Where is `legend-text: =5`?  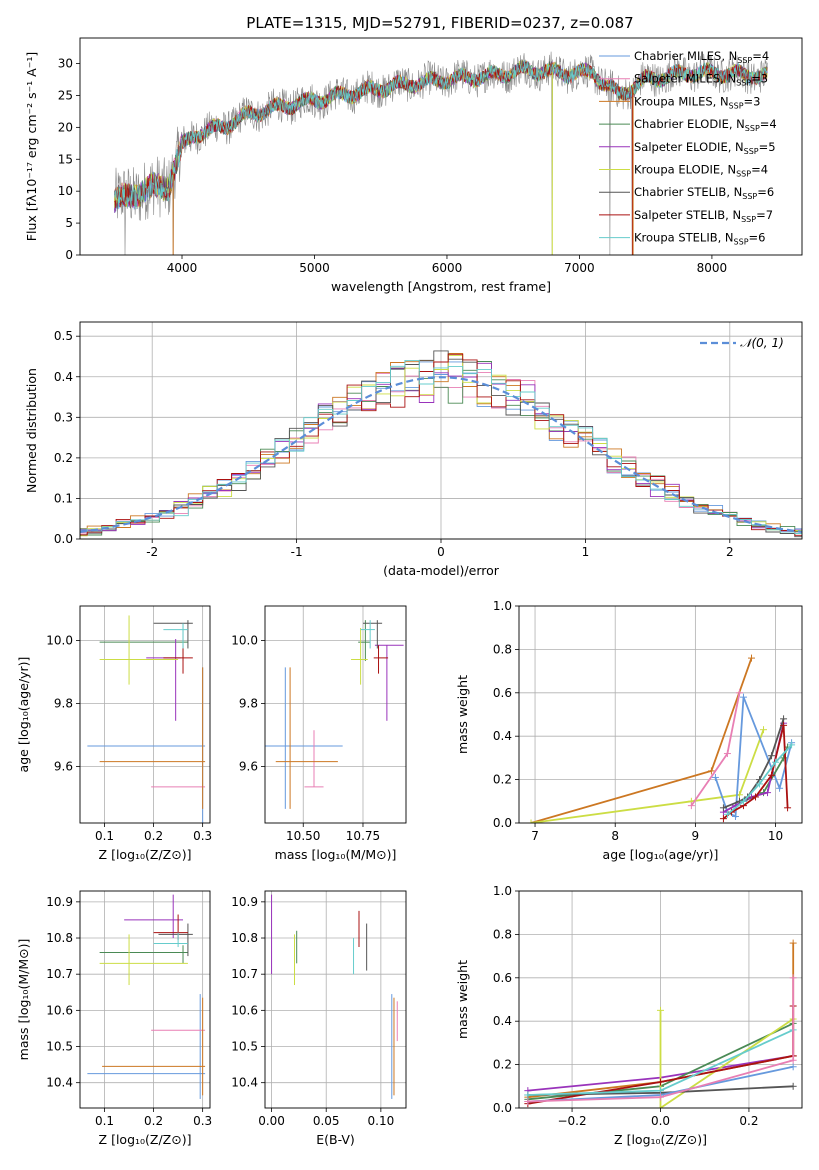 legend-text: =5 is located at coordinates (767, 147).